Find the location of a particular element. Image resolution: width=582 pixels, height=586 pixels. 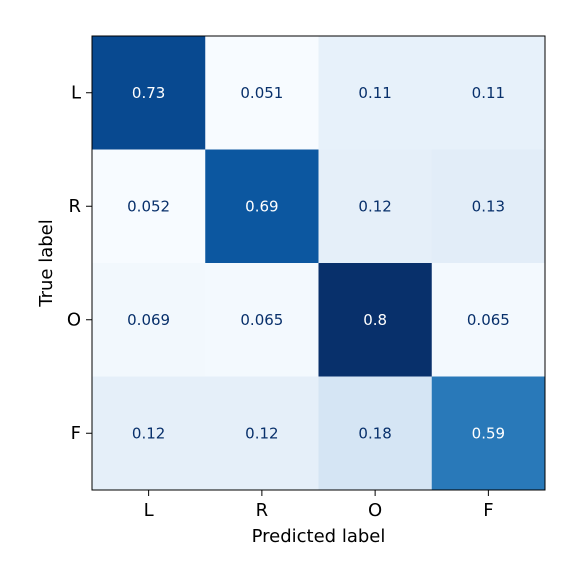

cell-value-label: 0.052 is located at coordinates (148, 206).